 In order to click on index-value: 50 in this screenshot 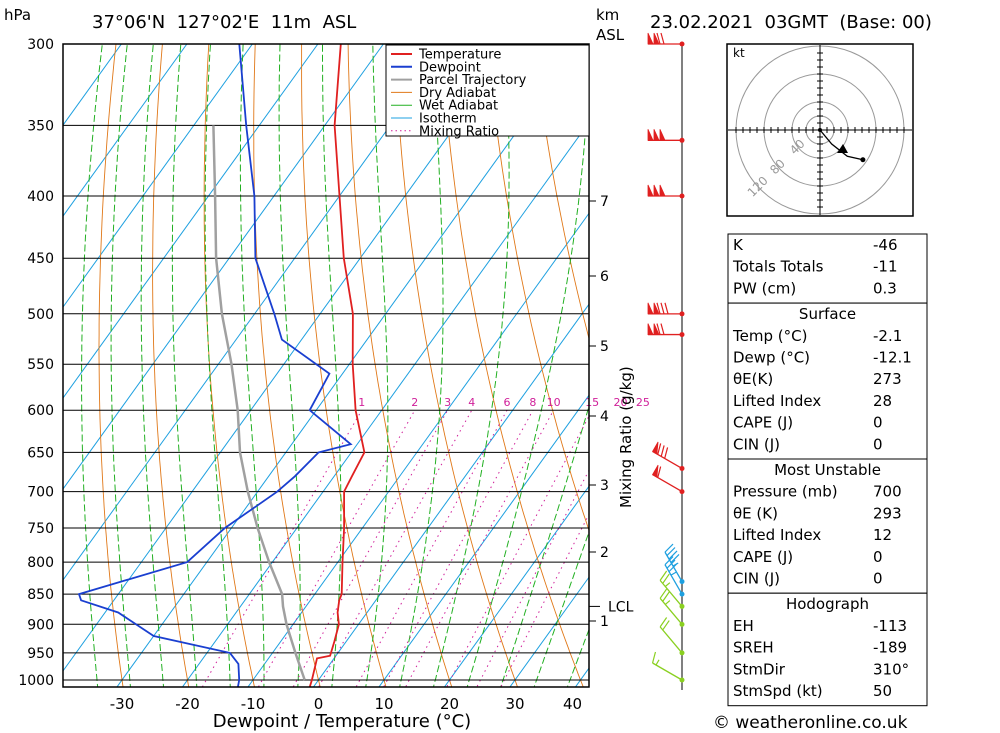, I will do `click(882, 691)`.